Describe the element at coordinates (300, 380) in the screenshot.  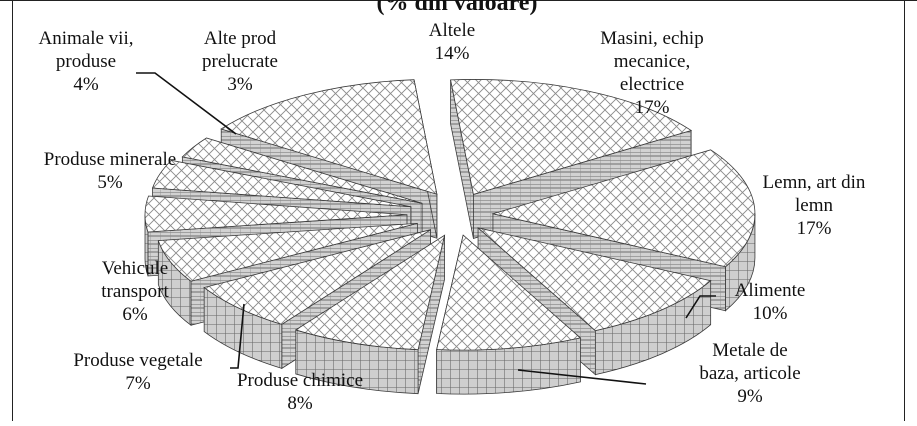
I see `slice-name: Produse chimice` at that location.